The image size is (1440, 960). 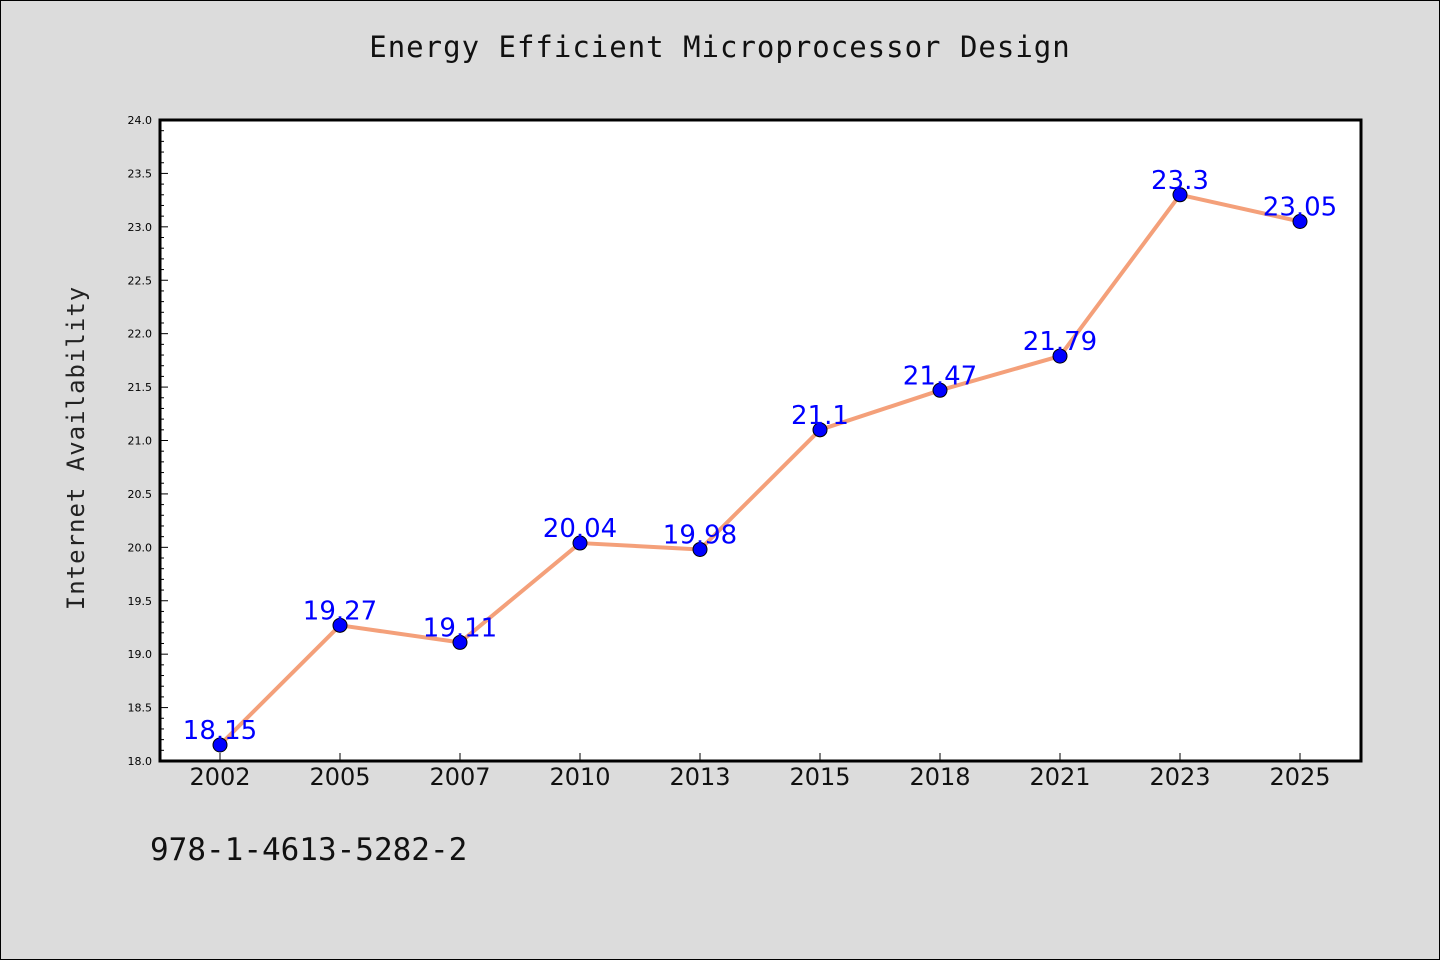 What do you see at coordinates (1300, 207) in the screenshot?
I see `data-label: 23.05` at bounding box center [1300, 207].